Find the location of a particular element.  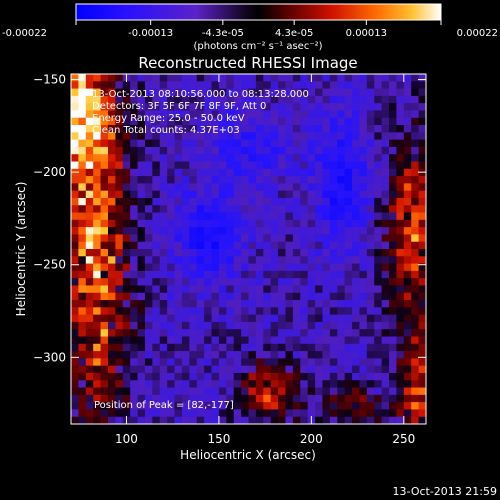

colorbar-tick-label: 4.3e-05 is located at coordinates (294, 33).